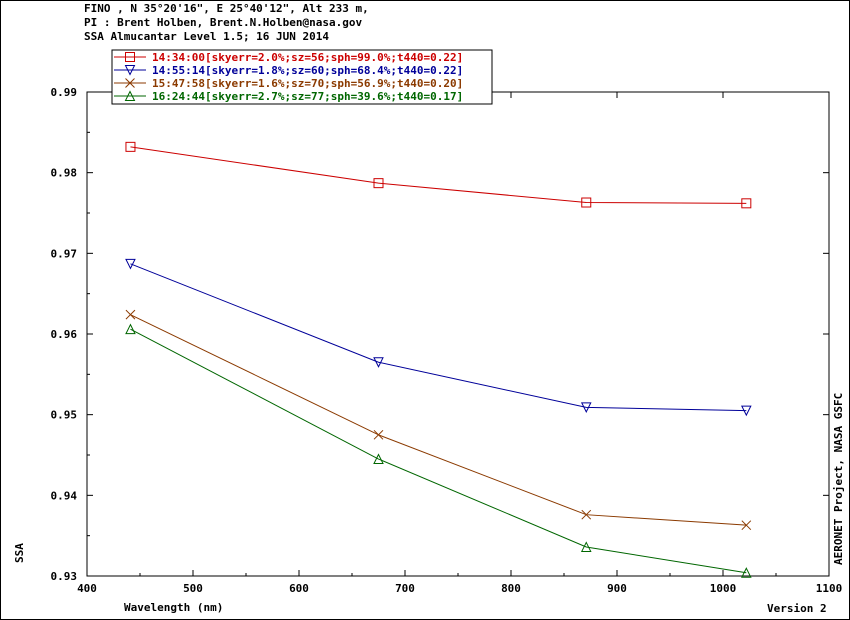  Describe the element at coordinates (64, 253) in the screenshot. I see `y-tick-label: 0.97` at that location.